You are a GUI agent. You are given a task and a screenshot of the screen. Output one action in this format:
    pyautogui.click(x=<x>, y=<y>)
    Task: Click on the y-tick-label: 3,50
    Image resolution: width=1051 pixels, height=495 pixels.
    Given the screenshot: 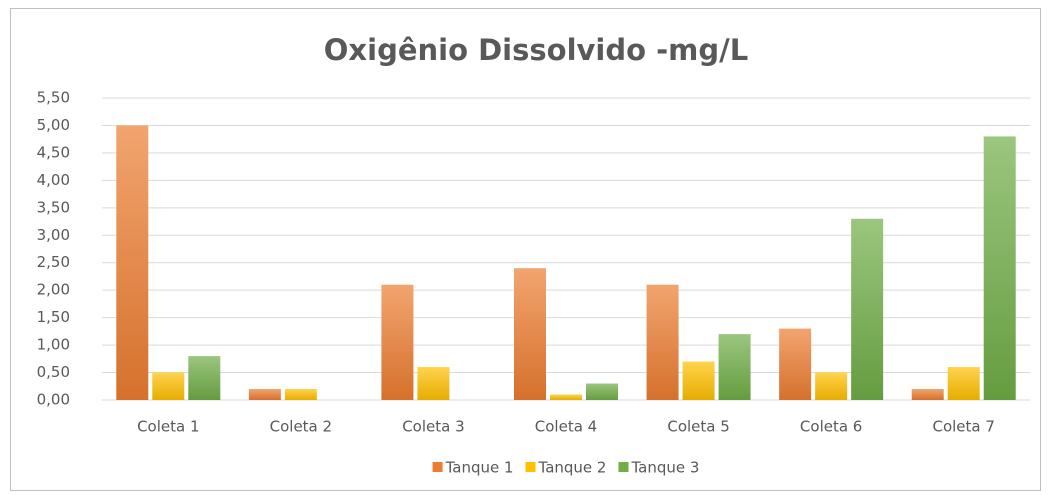 What is the action you would take?
    pyautogui.click(x=53, y=207)
    